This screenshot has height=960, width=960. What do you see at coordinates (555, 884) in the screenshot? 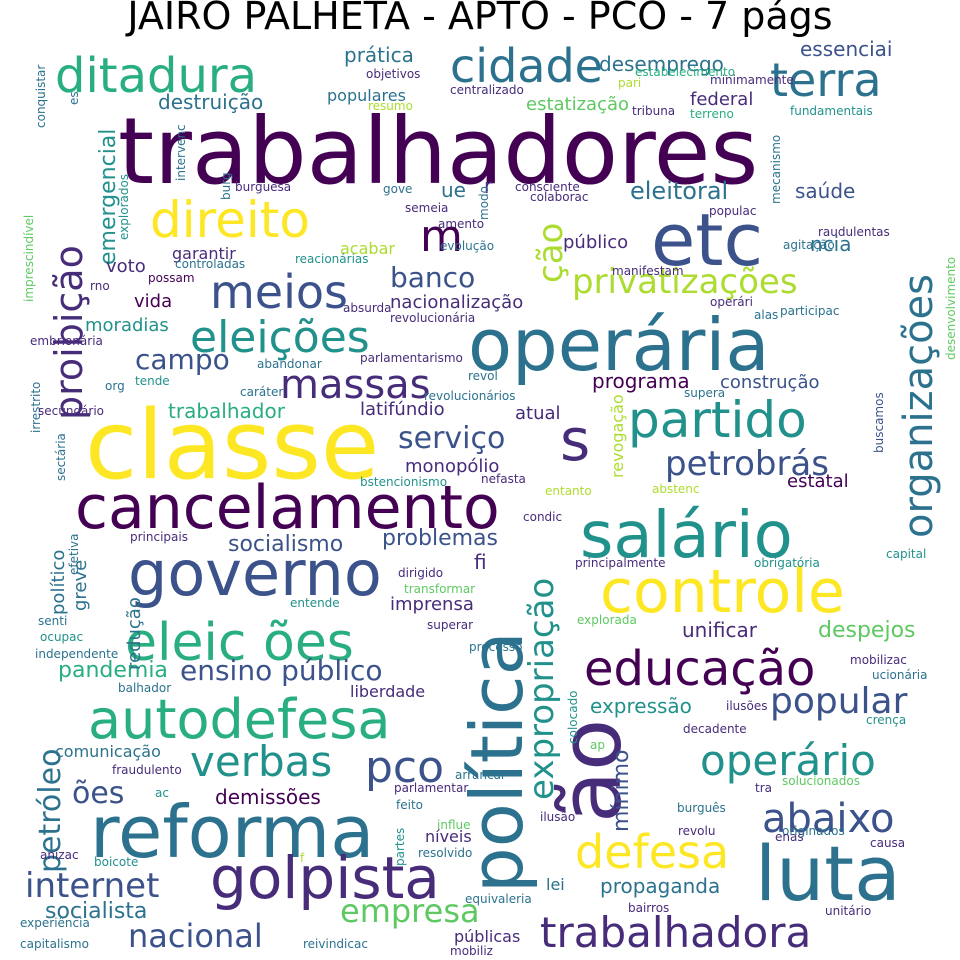
I see `cloud-word: lei` at bounding box center [555, 884].